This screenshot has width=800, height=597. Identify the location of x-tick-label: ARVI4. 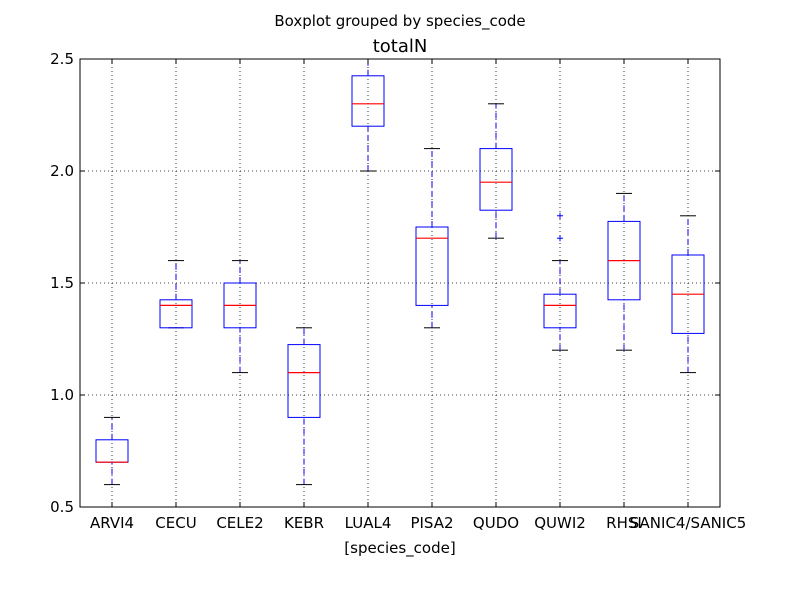
(112, 523).